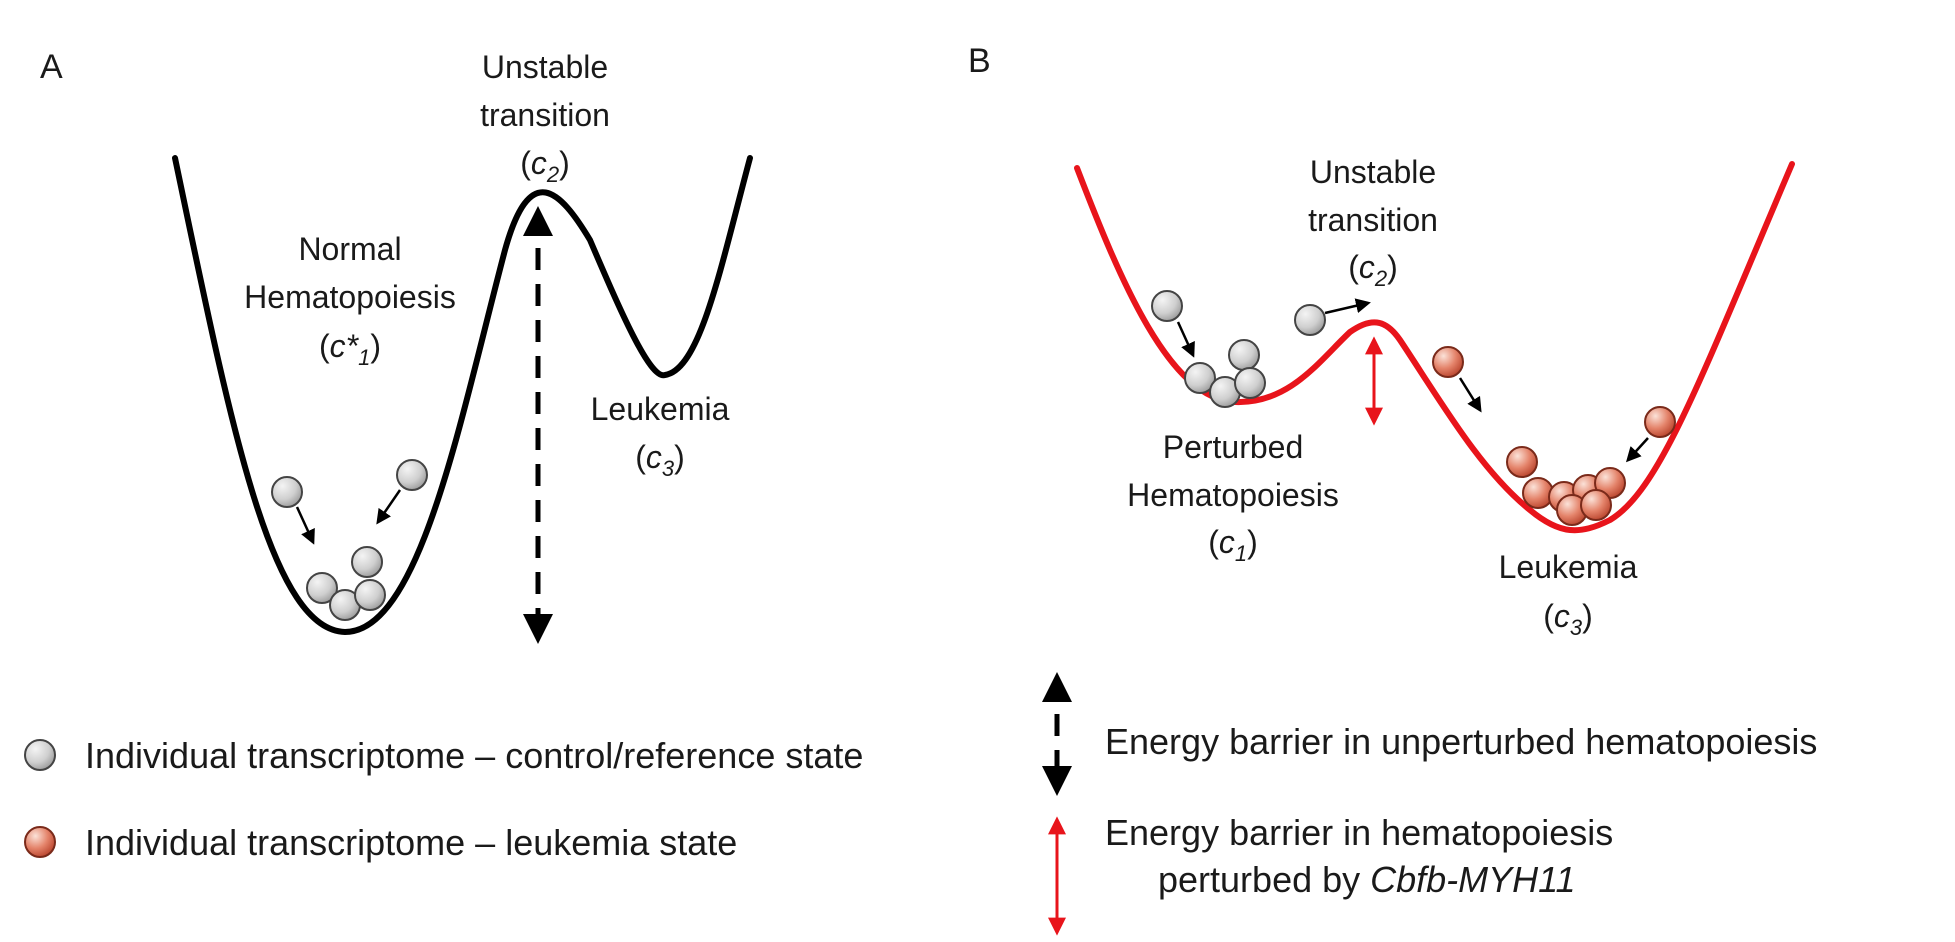 The image size is (1955, 942). I want to click on panel-a-grey-balls, so click(349, 540).